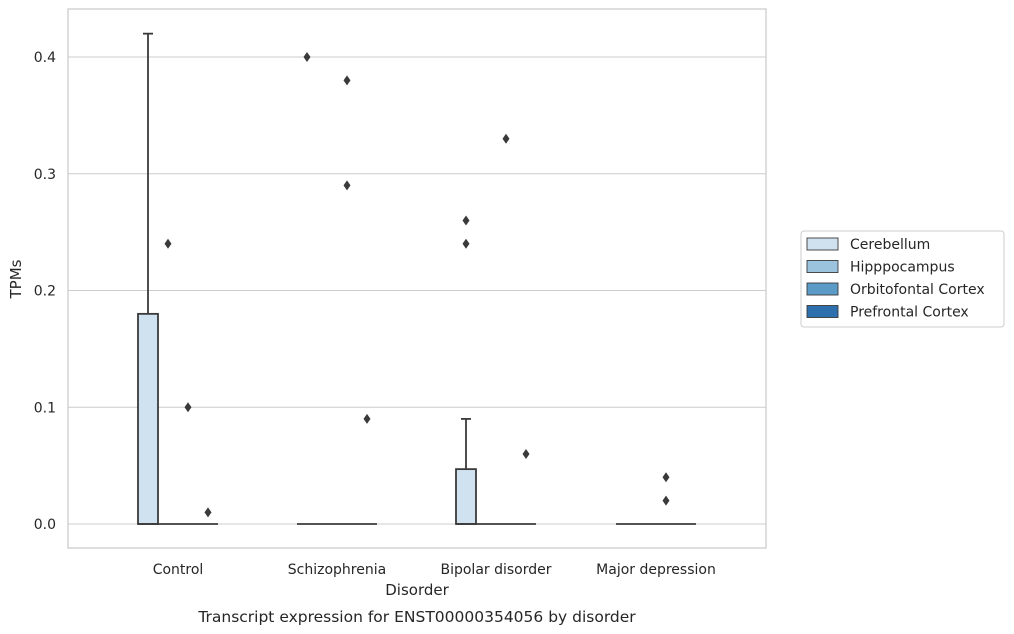 This screenshot has height=634, width=1014. I want to click on y-tick-label: 0.2, so click(45, 292).